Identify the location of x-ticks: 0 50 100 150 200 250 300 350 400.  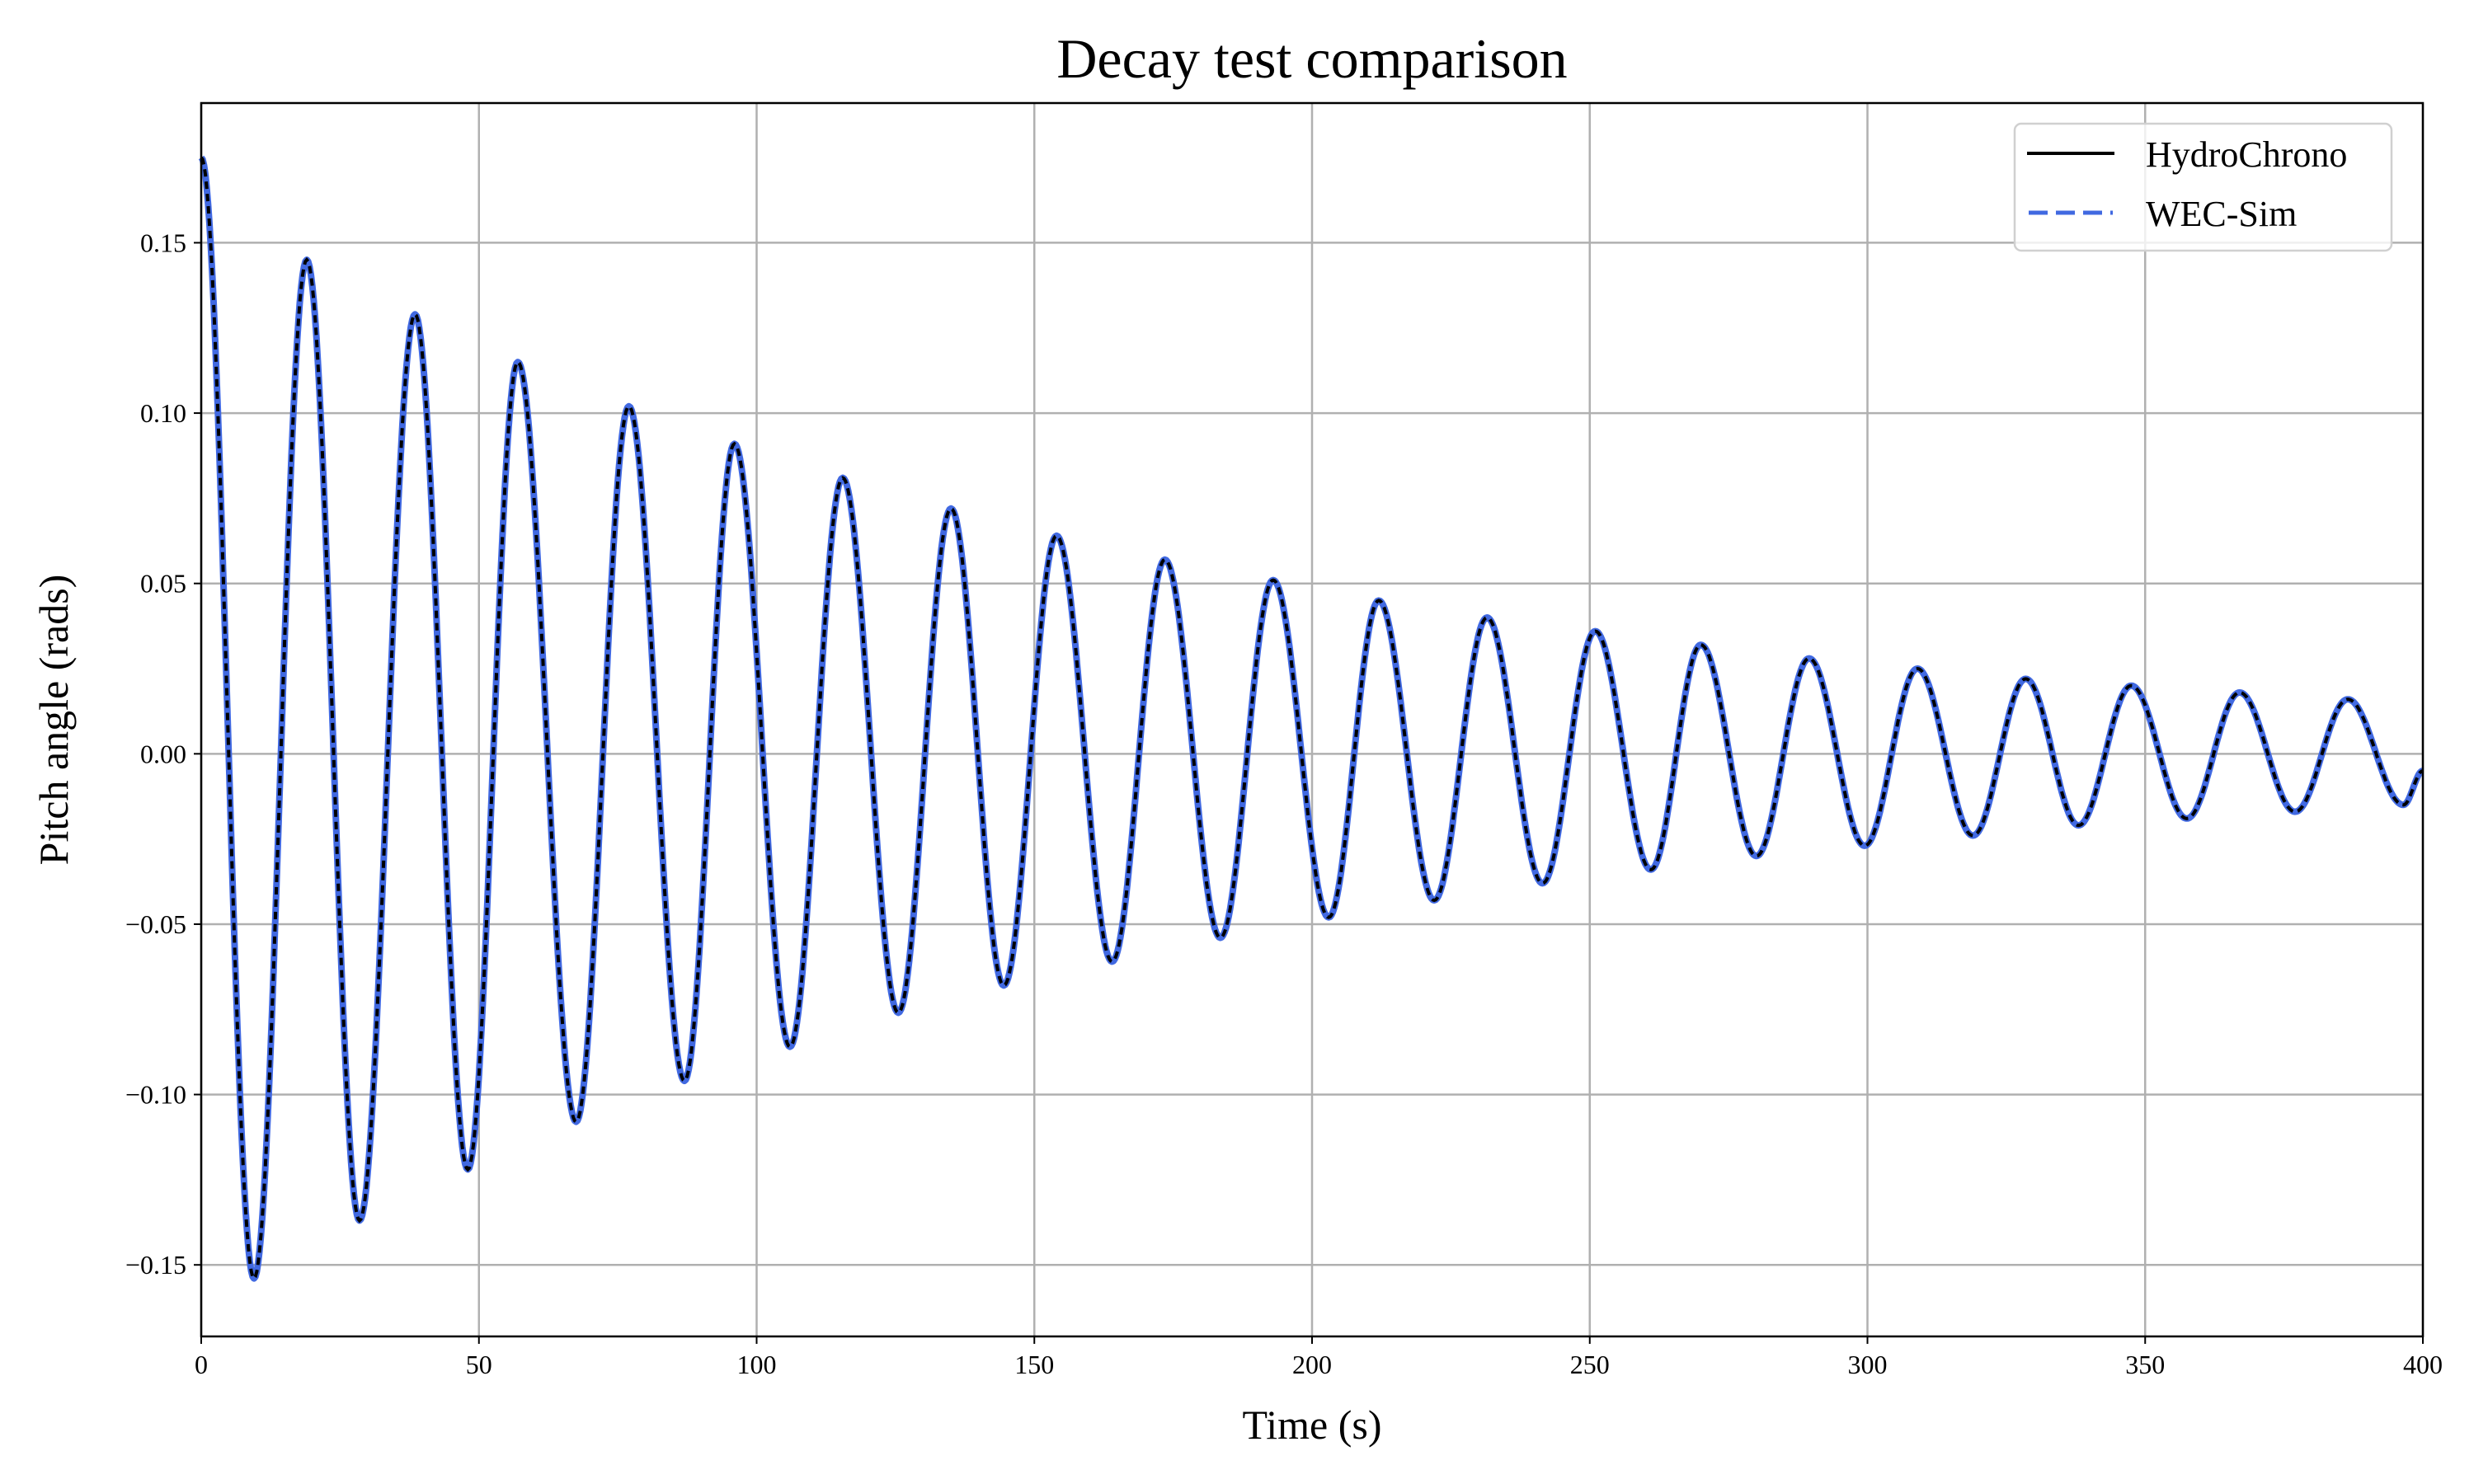
(1319, 1357).